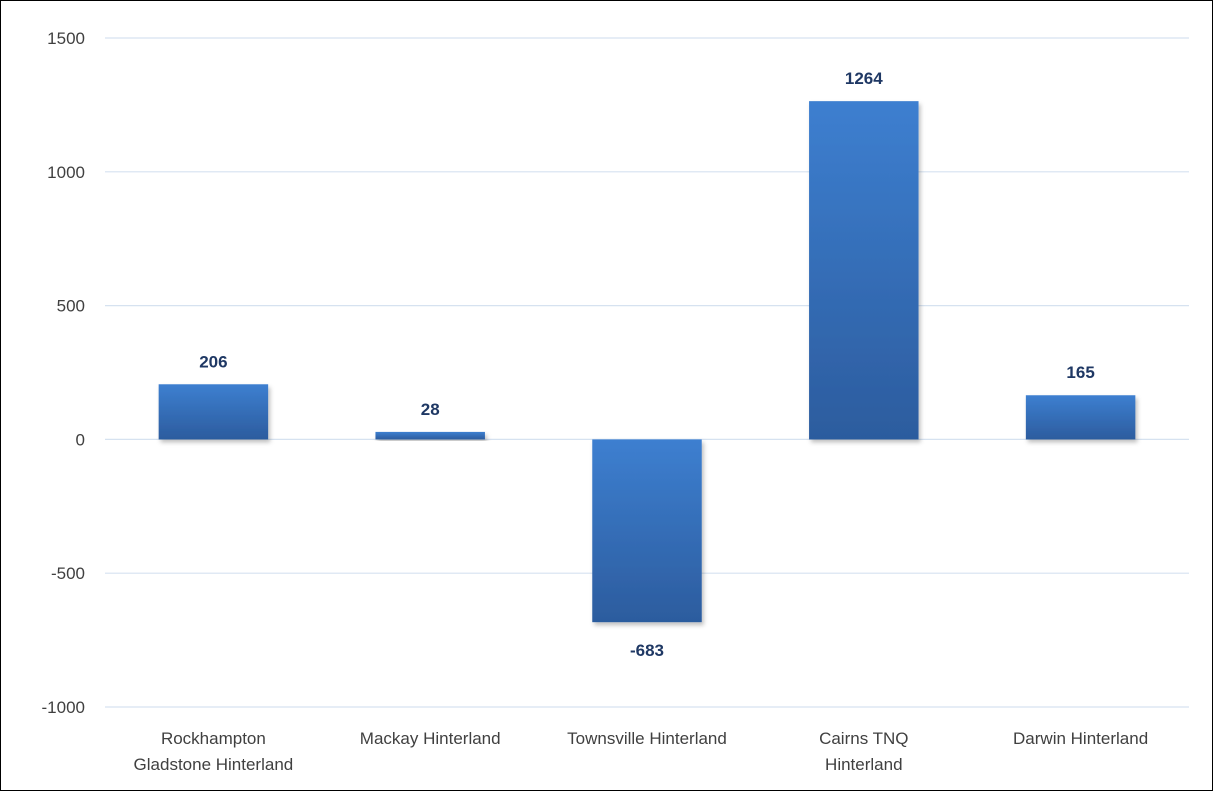  I want to click on x-tick-label: Gladstone Hinterland, so click(214, 764).